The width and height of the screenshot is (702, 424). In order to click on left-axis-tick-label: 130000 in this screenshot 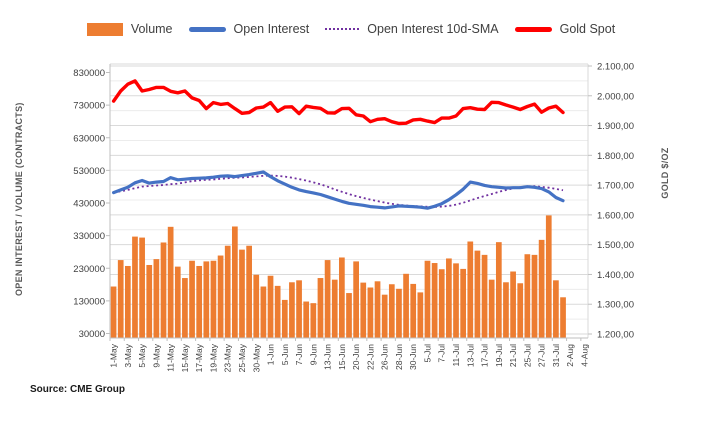, I will do `click(89, 301)`.